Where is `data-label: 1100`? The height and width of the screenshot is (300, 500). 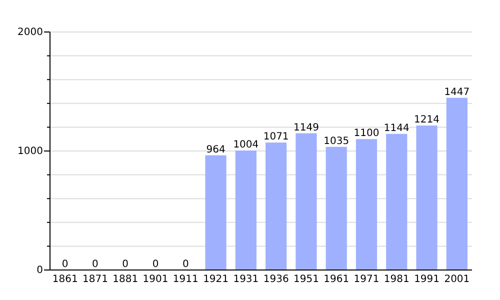 data-label: 1100 is located at coordinates (367, 134).